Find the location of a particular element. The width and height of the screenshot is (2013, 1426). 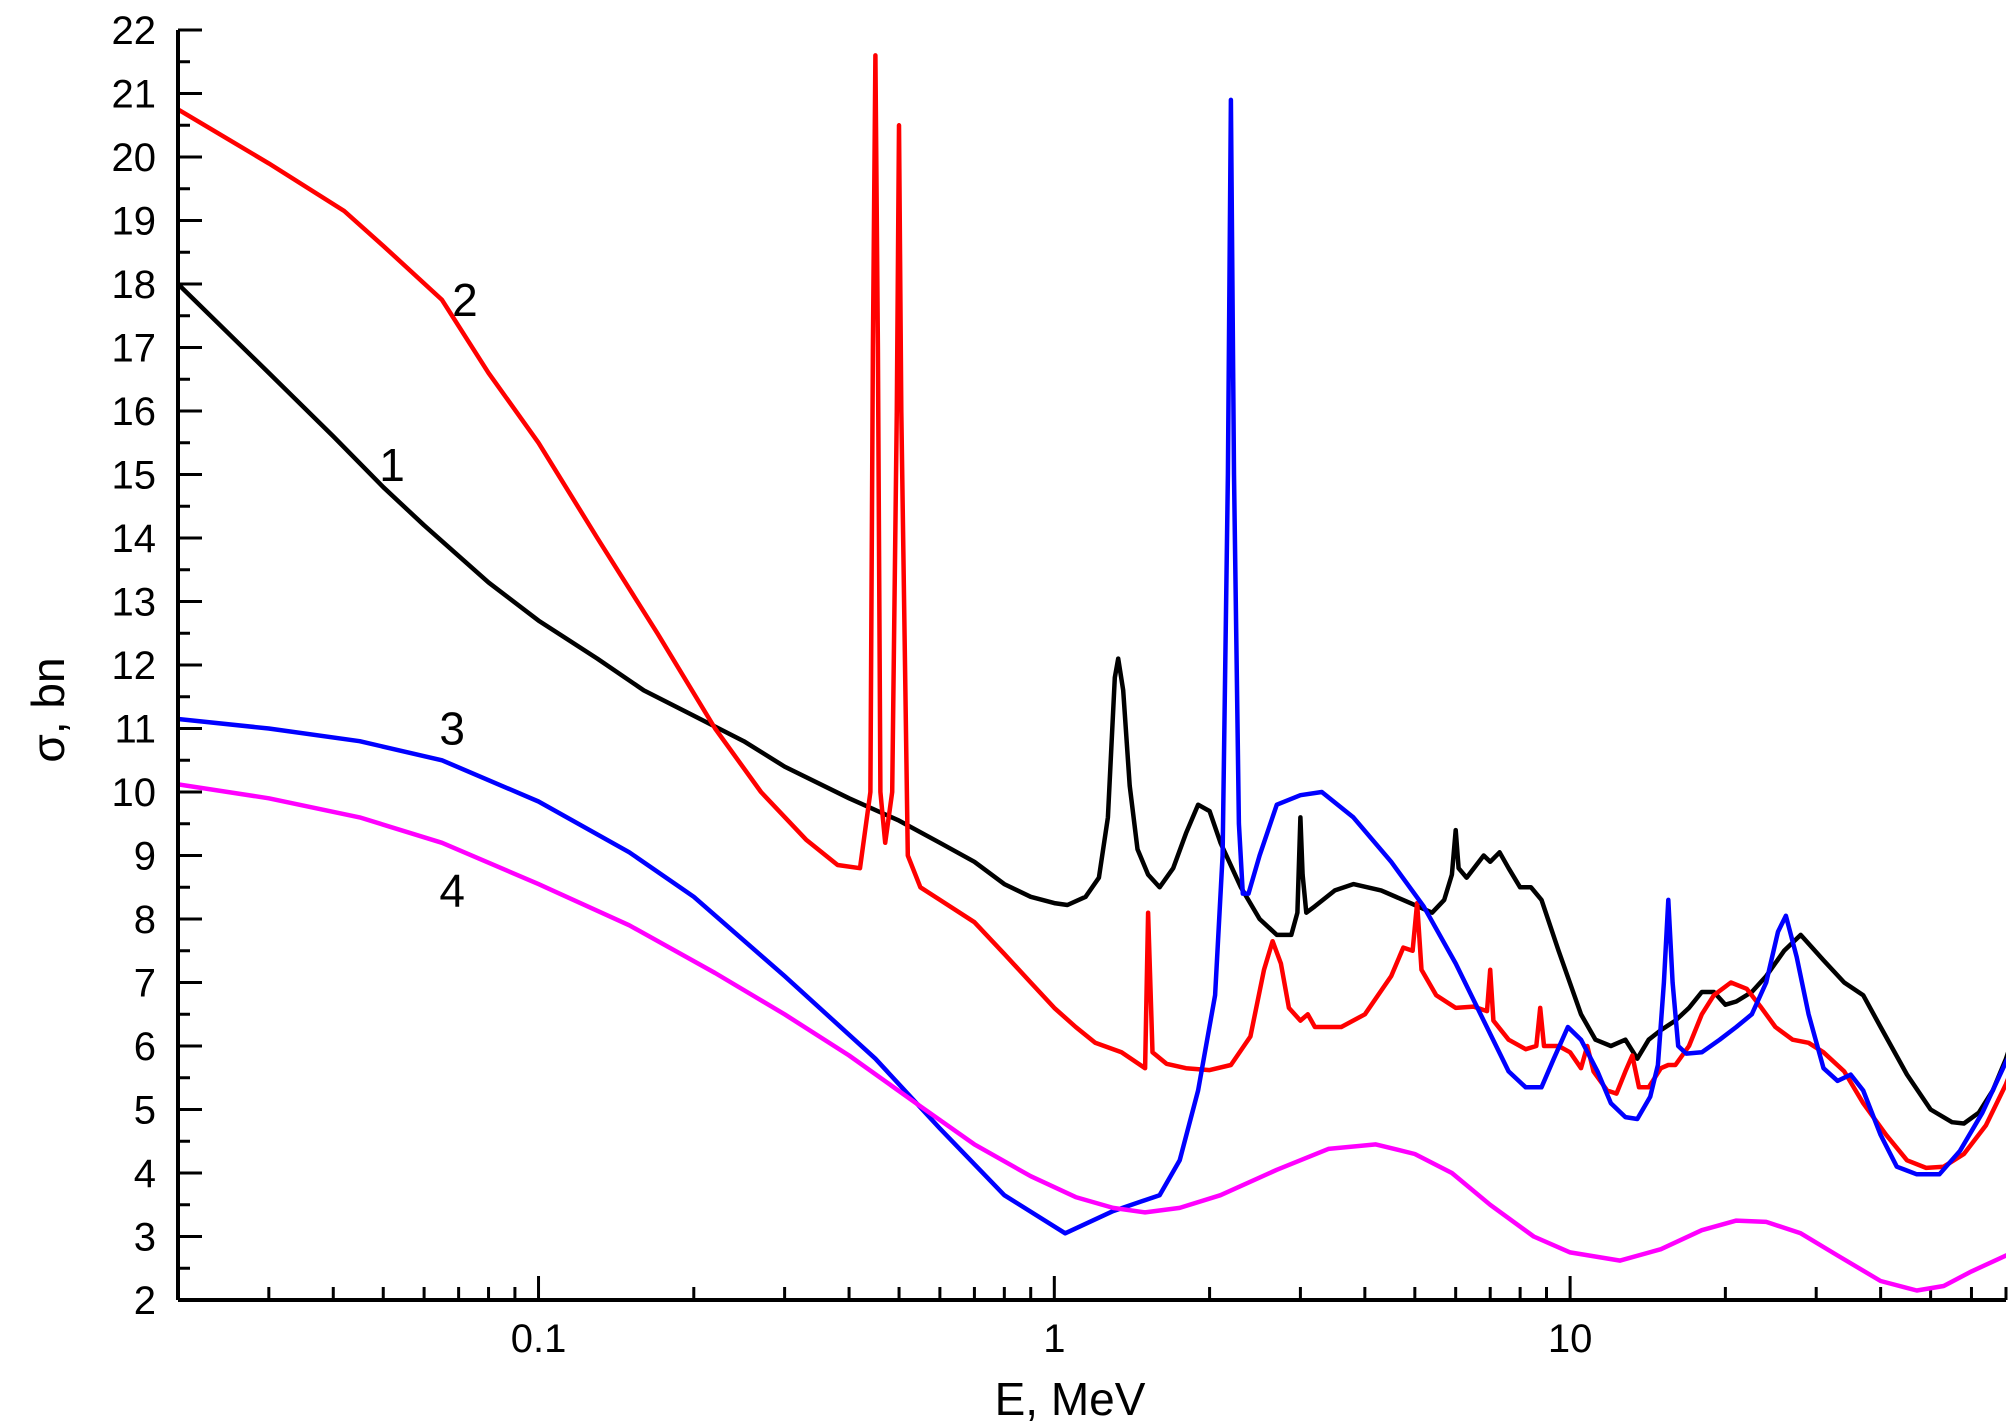

y-tick-label: 13 is located at coordinates (134, 603).